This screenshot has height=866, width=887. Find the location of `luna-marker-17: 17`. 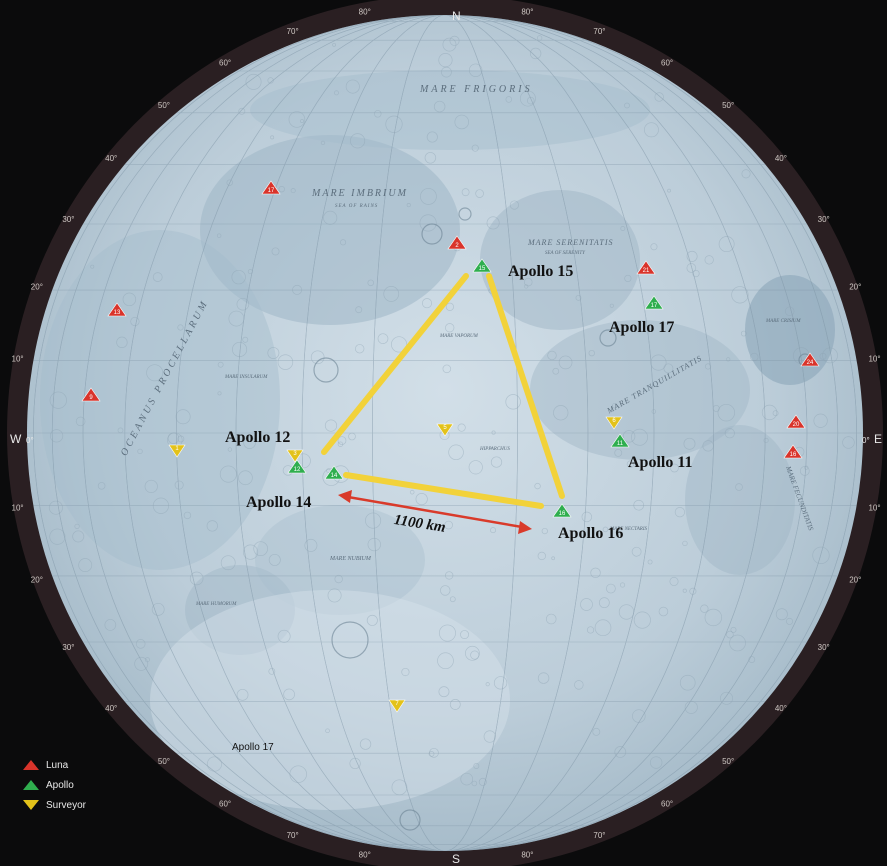

luna-marker-17: 17 is located at coordinates (271, 187).